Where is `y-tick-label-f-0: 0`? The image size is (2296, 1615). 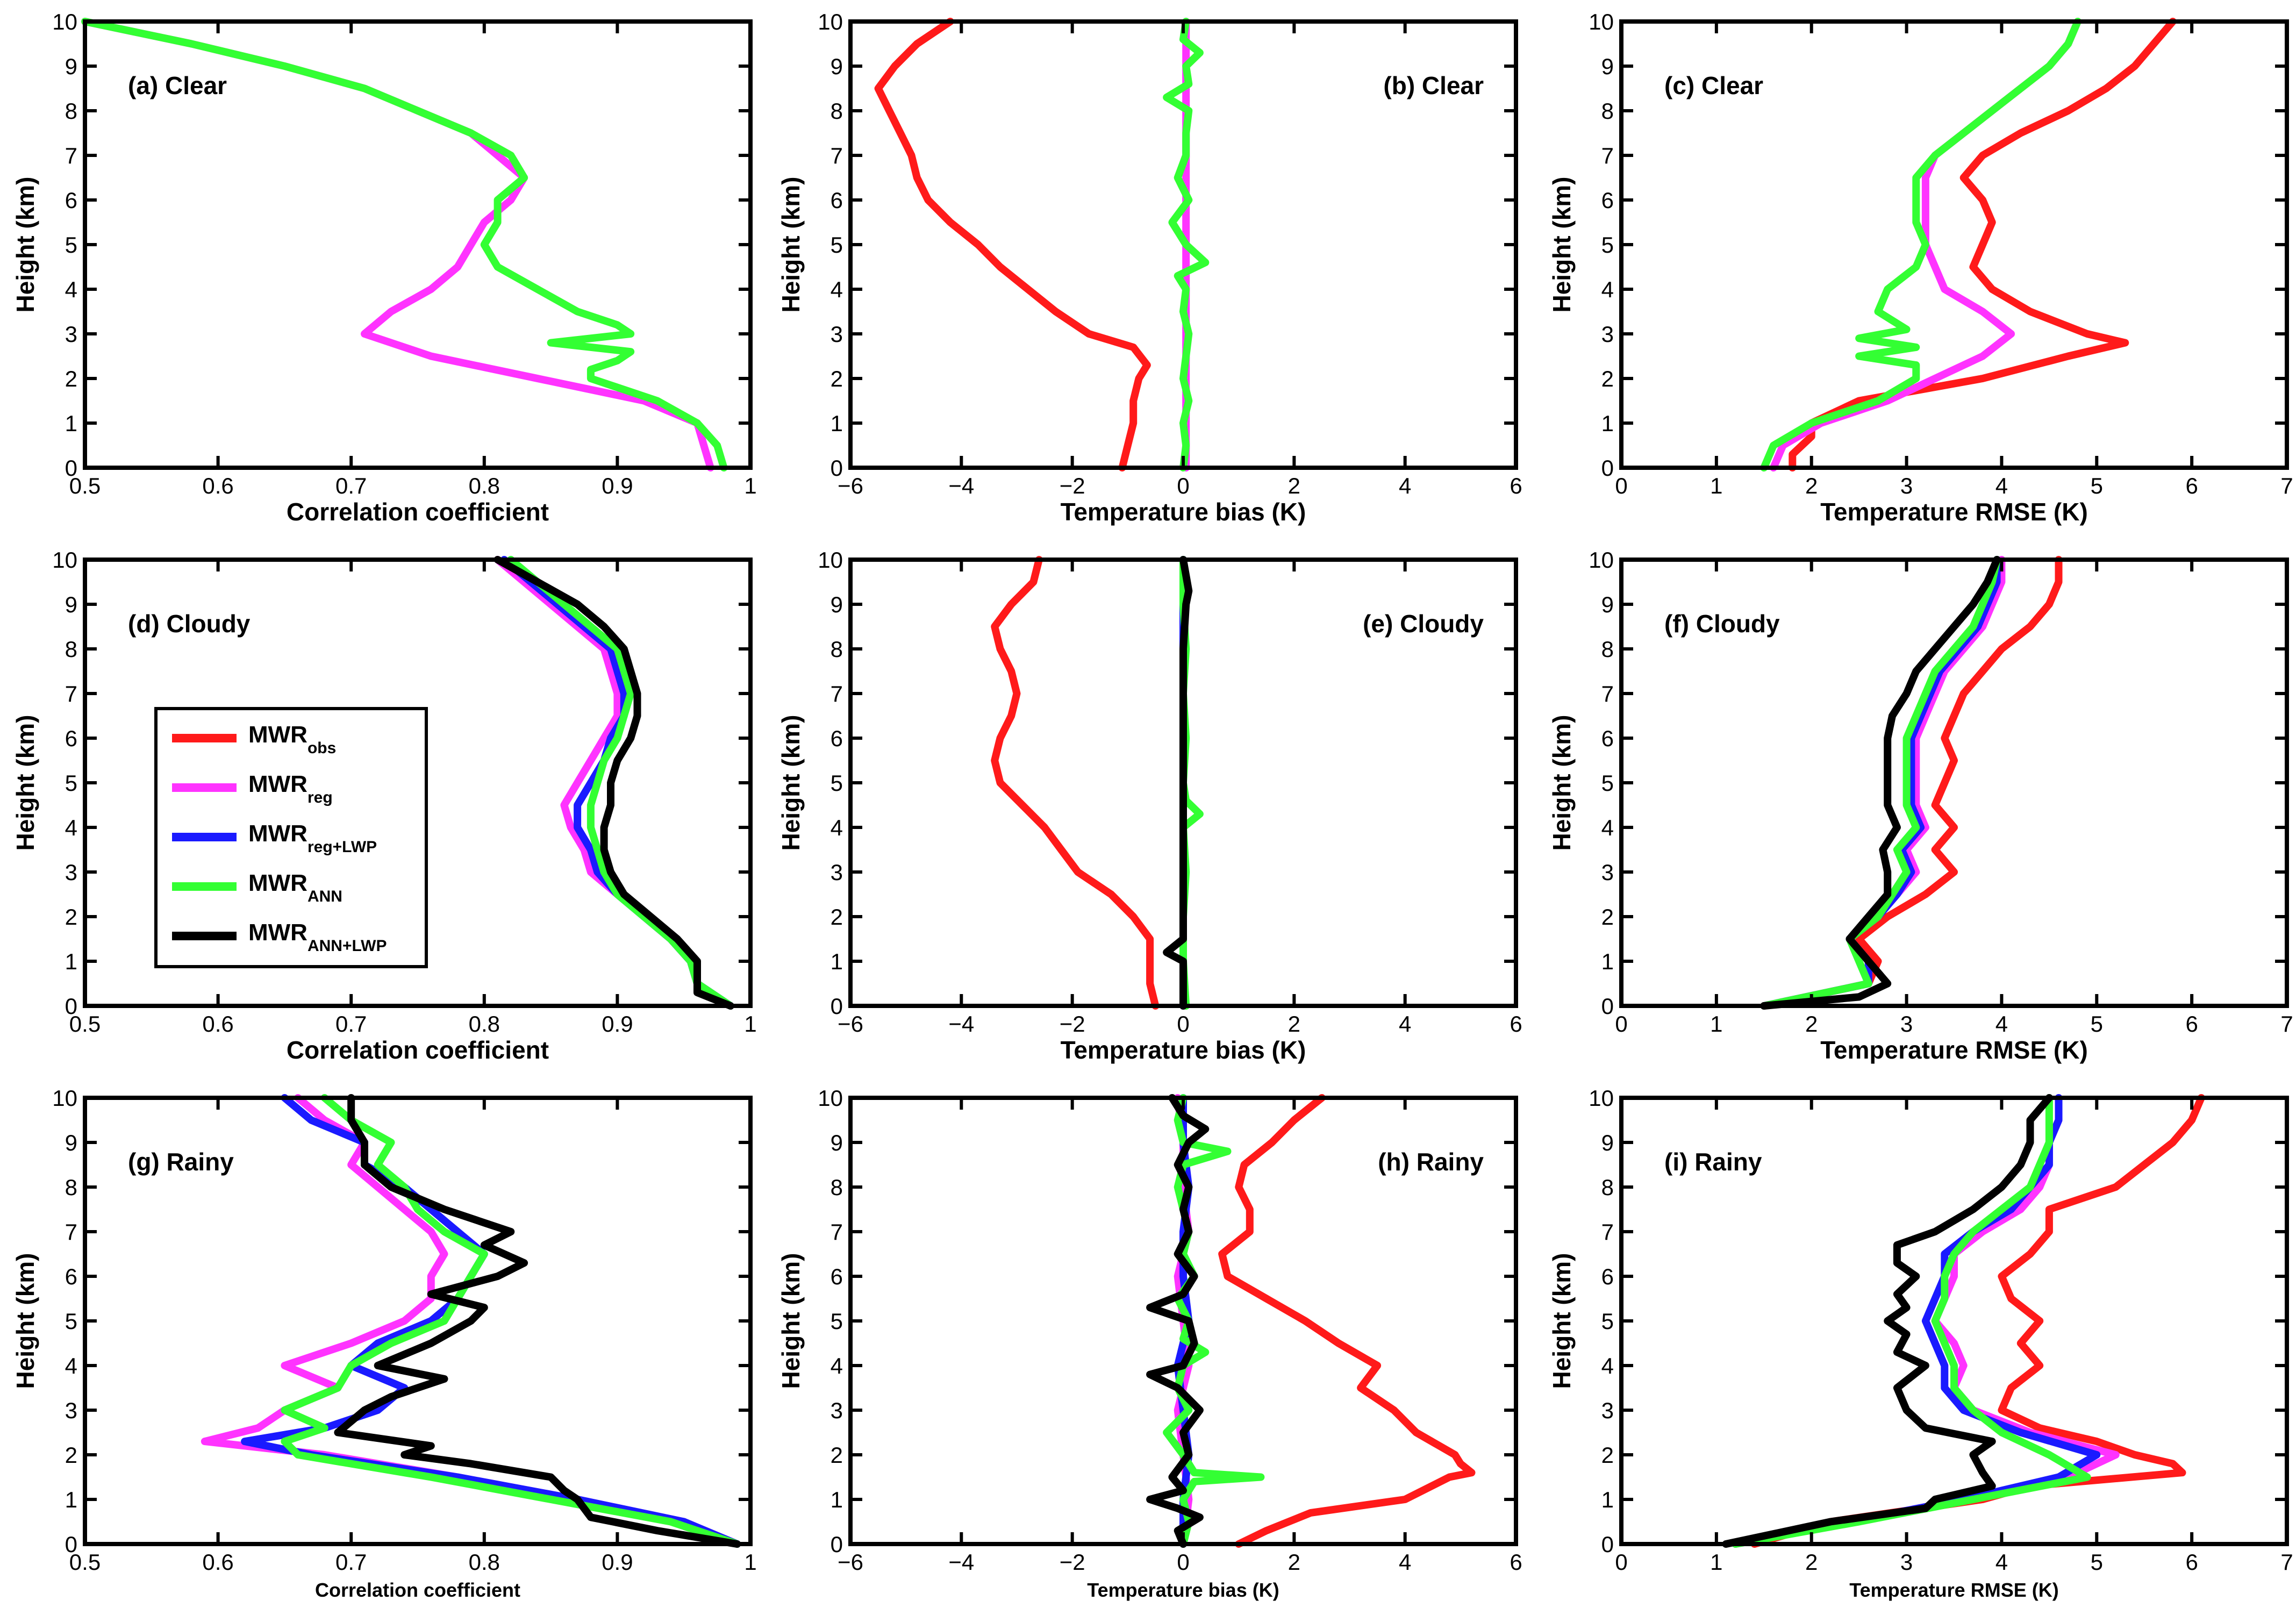
y-tick-label-f-0: 0 is located at coordinates (1607, 1007).